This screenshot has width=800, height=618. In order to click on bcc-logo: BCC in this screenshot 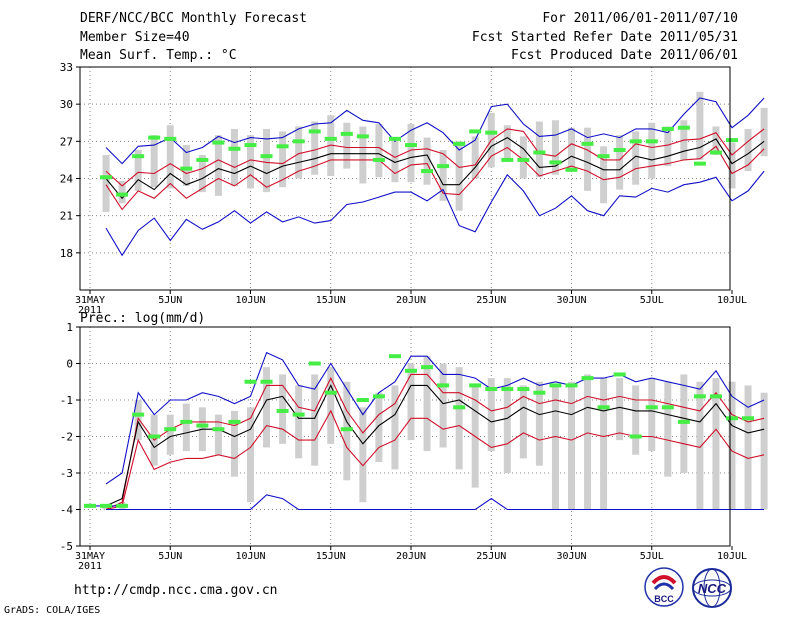, I will do `click(664, 587)`.